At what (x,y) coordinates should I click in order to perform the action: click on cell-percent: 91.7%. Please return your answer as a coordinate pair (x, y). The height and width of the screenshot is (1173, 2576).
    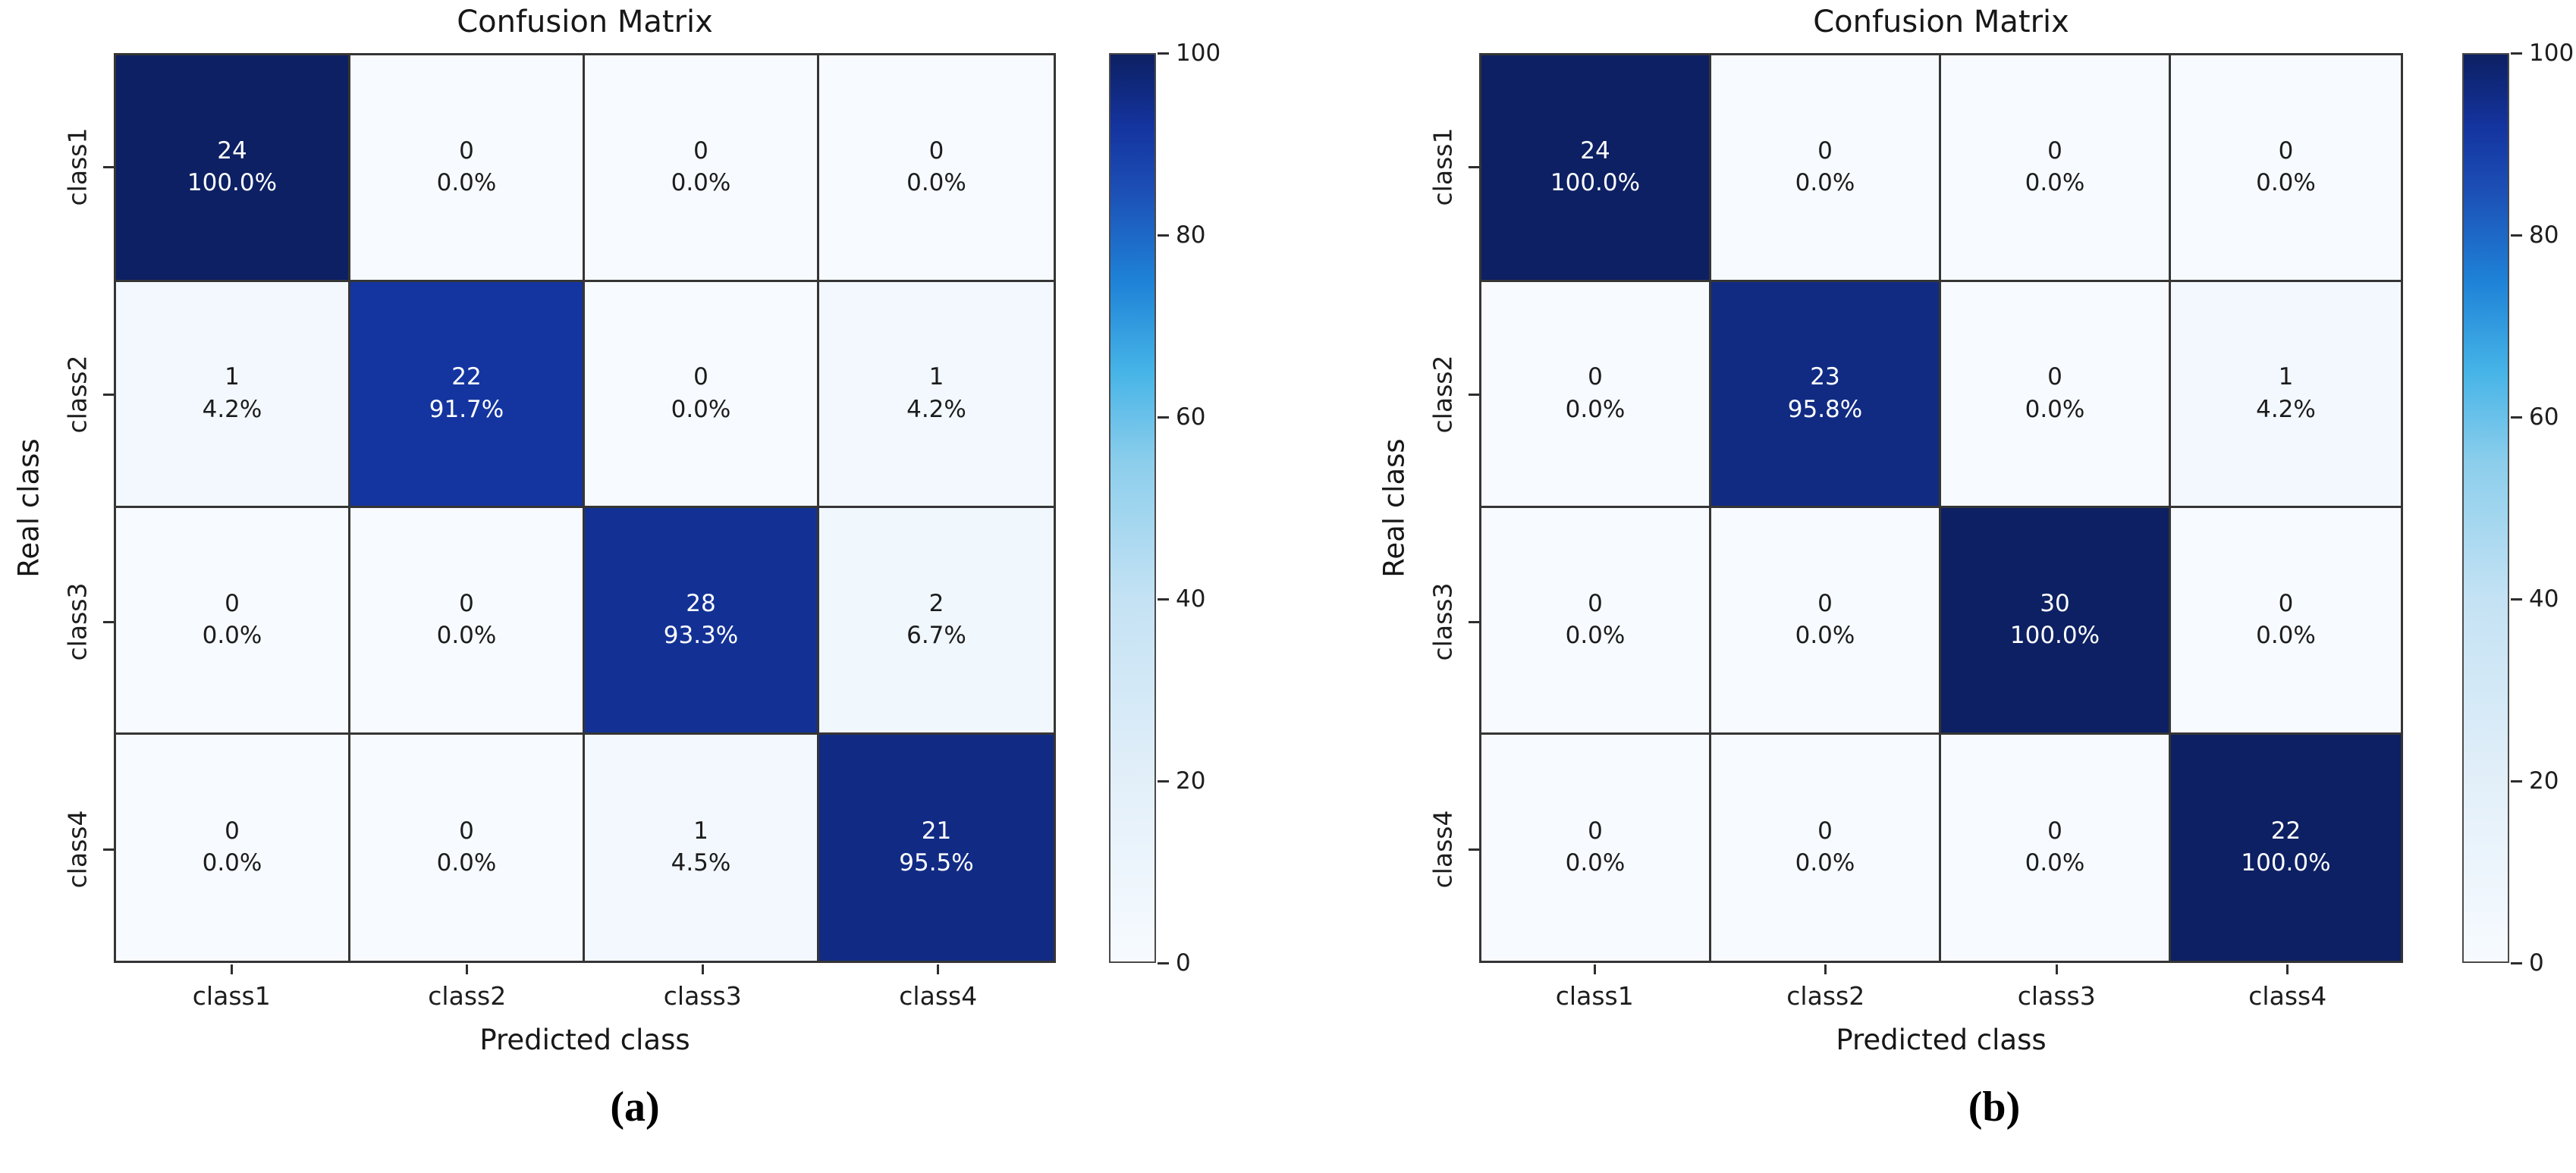
    Looking at the image, I should click on (466, 409).